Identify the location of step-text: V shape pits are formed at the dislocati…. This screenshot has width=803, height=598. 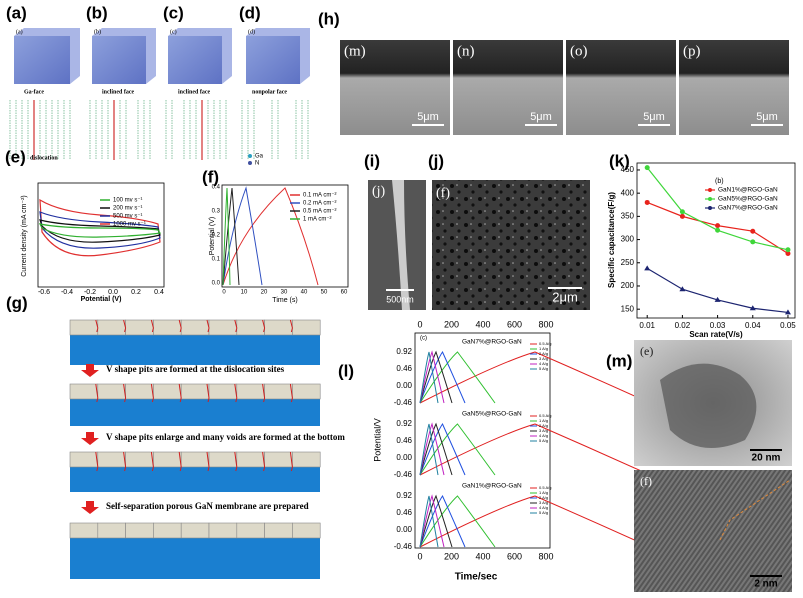
(195, 369).